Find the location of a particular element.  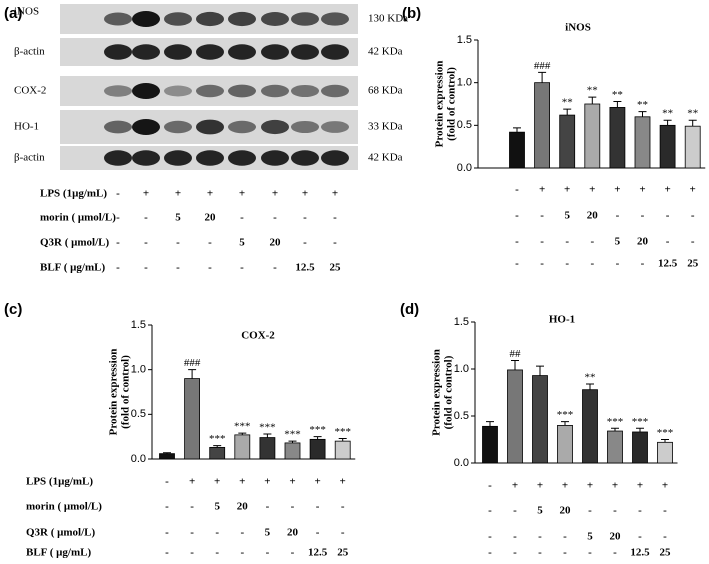

panel-label: (c) is located at coordinates (13, 309).